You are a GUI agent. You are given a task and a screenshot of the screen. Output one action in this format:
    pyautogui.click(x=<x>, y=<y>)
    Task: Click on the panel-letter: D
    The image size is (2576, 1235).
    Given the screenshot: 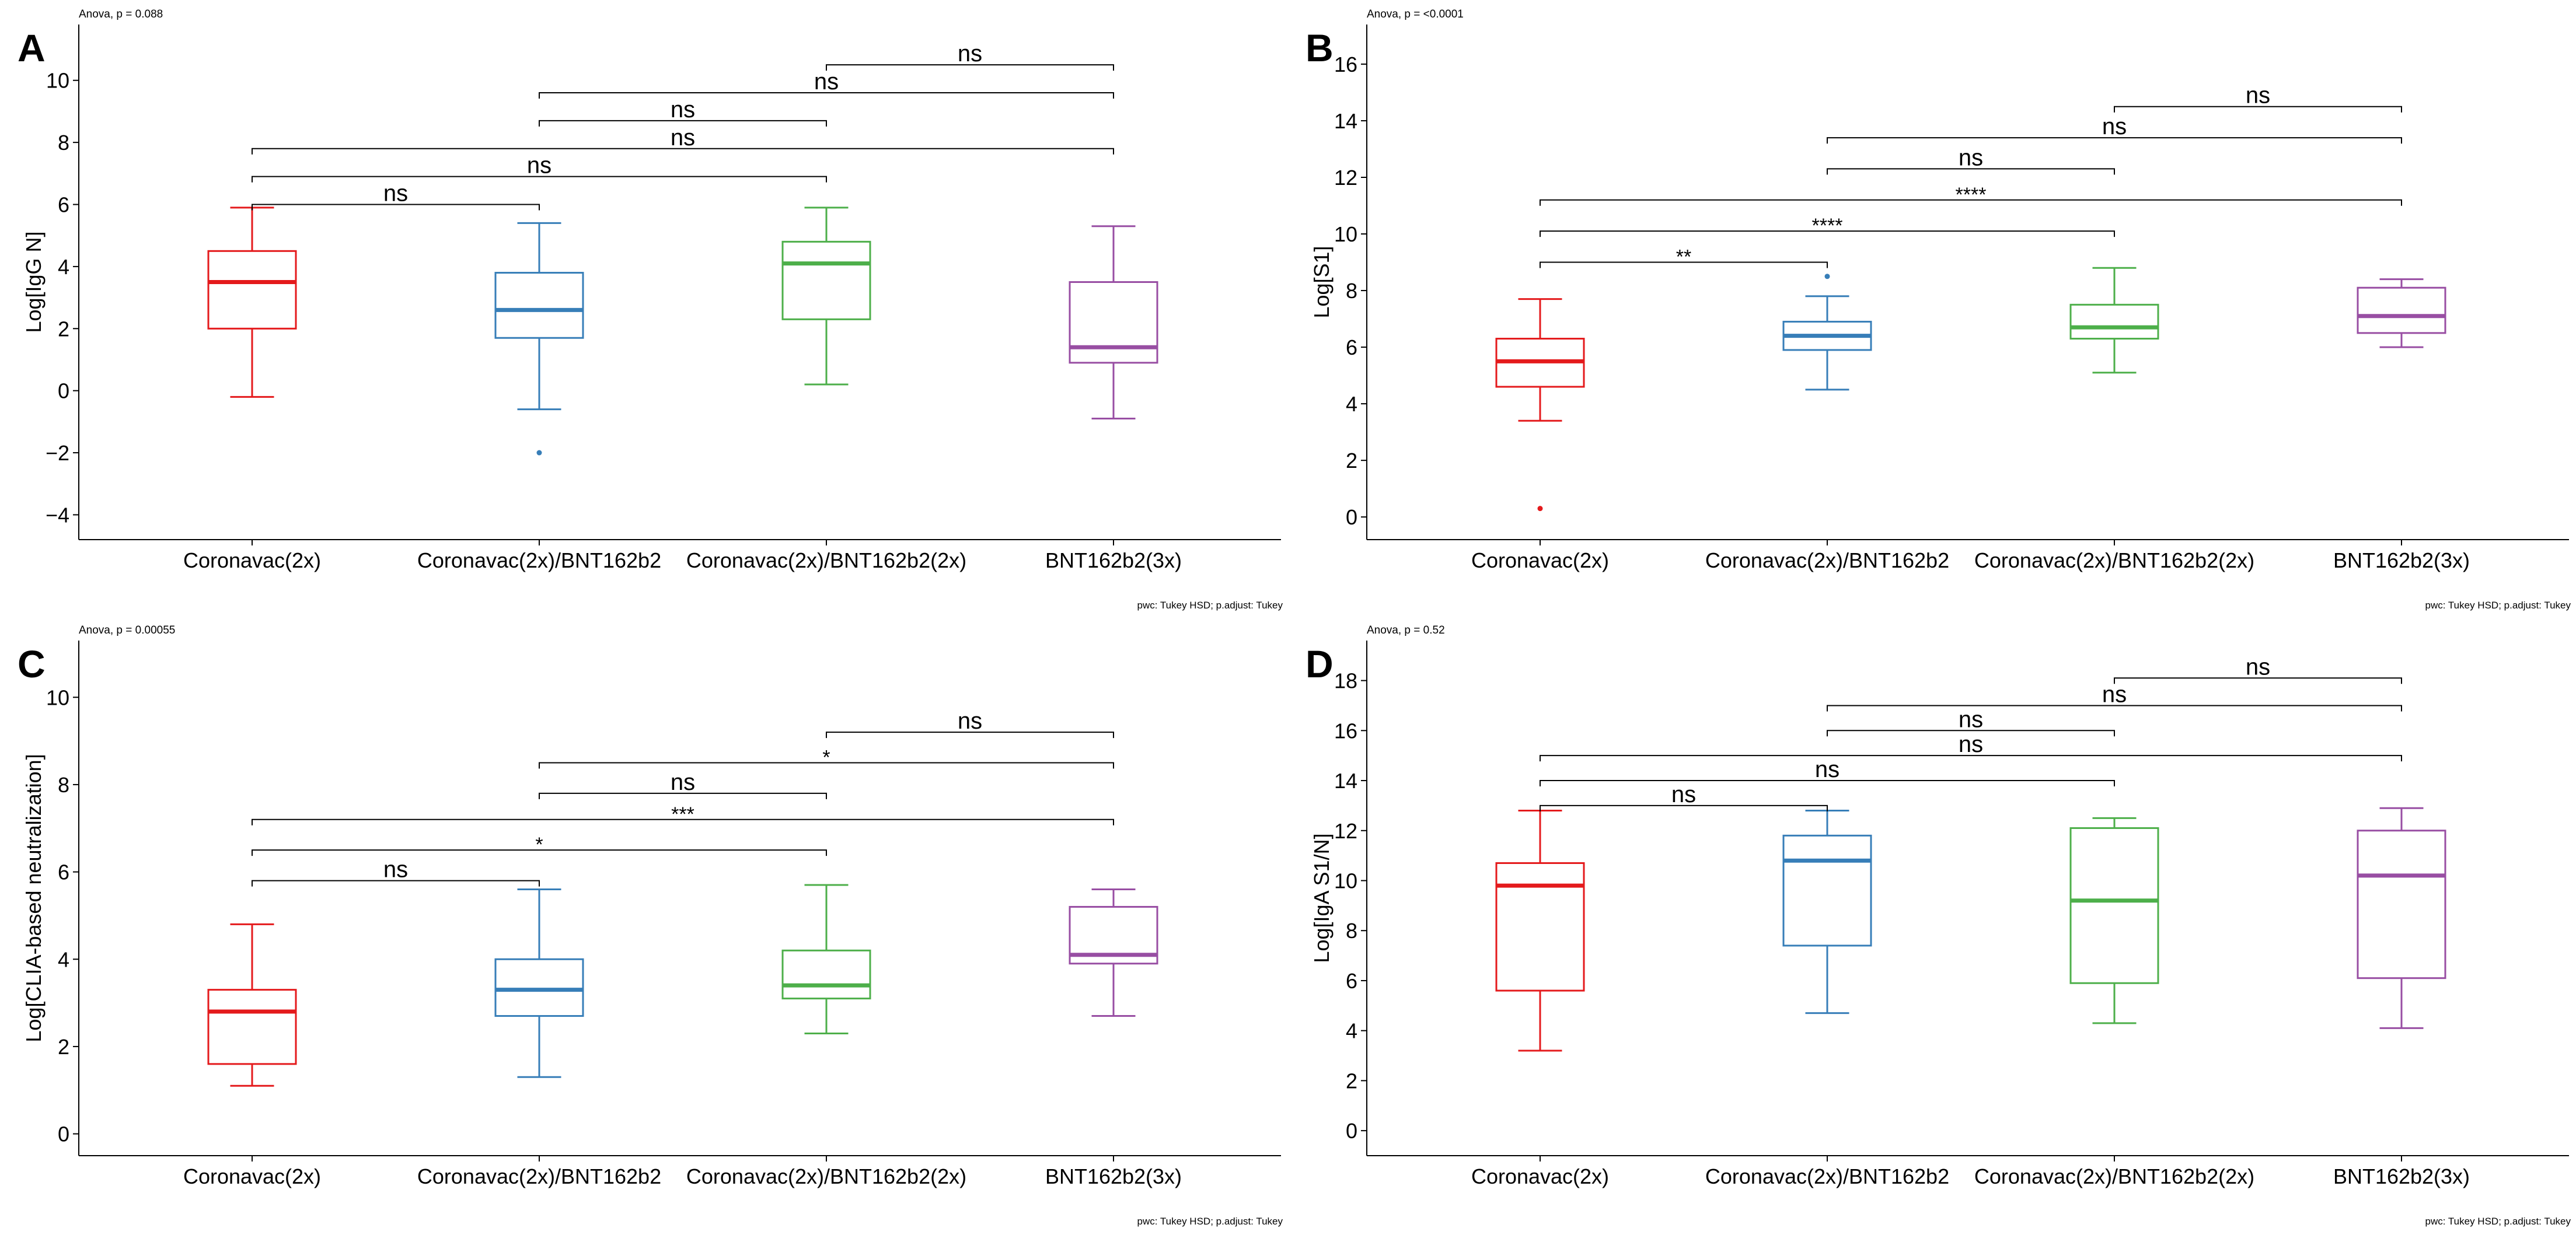 What is the action you would take?
    pyautogui.click(x=1320, y=663)
    